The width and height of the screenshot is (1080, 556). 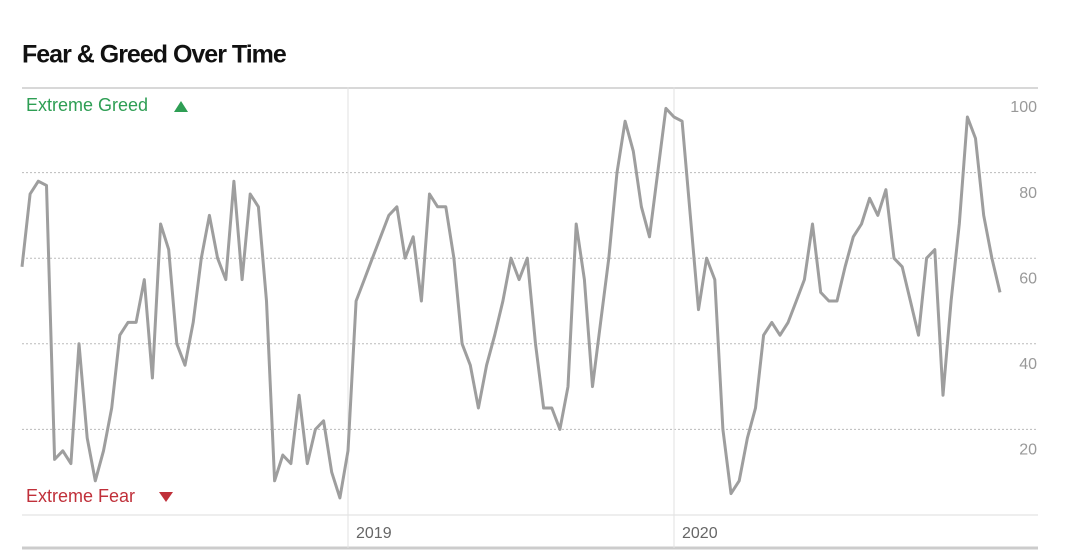 What do you see at coordinates (1028, 364) in the screenshot?
I see `y-tick-label: 40` at bounding box center [1028, 364].